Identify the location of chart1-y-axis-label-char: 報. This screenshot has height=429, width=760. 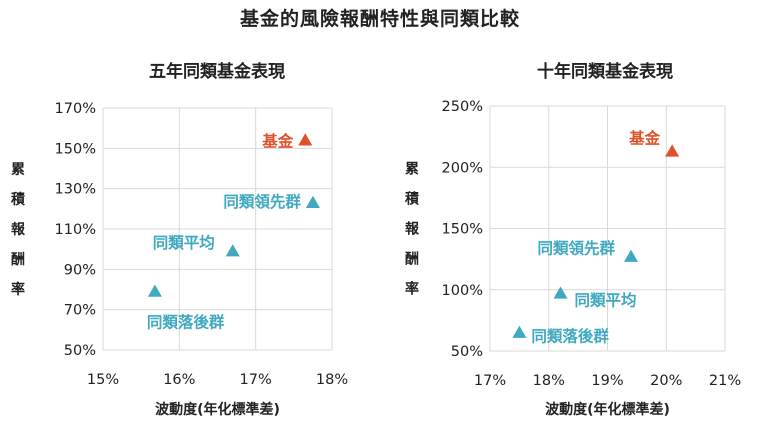
(18, 229).